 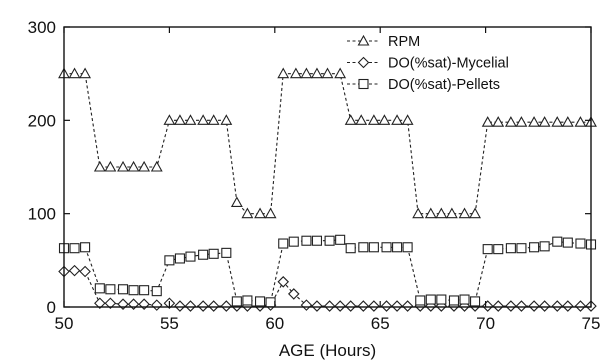 What do you see at coordinates (42, 27) in the screenshot?
I see `y-tick-label-3: 300` at bounding box center [42, 27].